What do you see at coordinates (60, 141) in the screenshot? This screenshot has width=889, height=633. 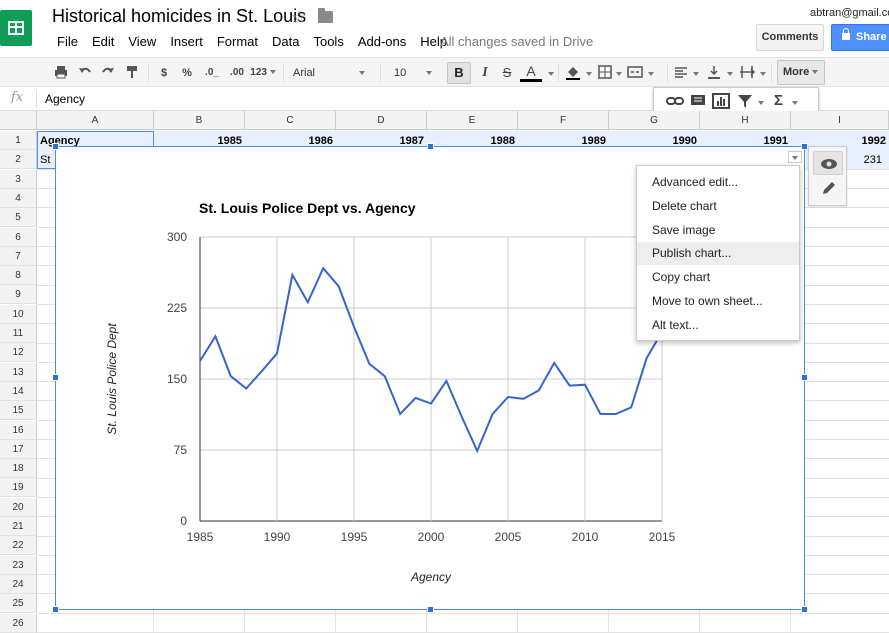 I see `table-cell: Agency` at bounding box center [60, 141].